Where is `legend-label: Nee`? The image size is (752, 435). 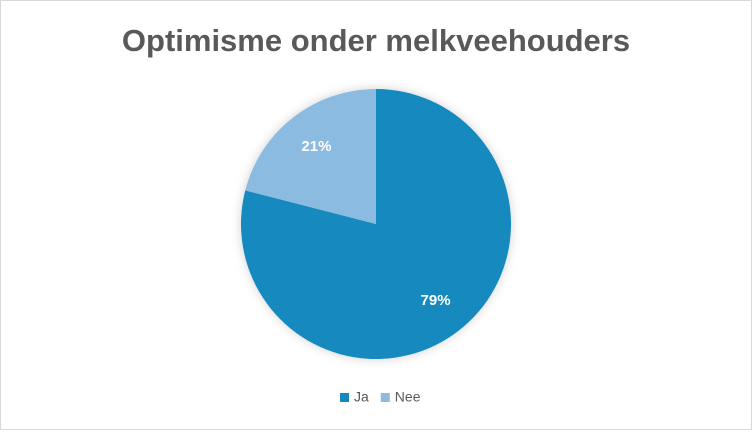 legend-label: Nee is located at coordinates (408, 397).